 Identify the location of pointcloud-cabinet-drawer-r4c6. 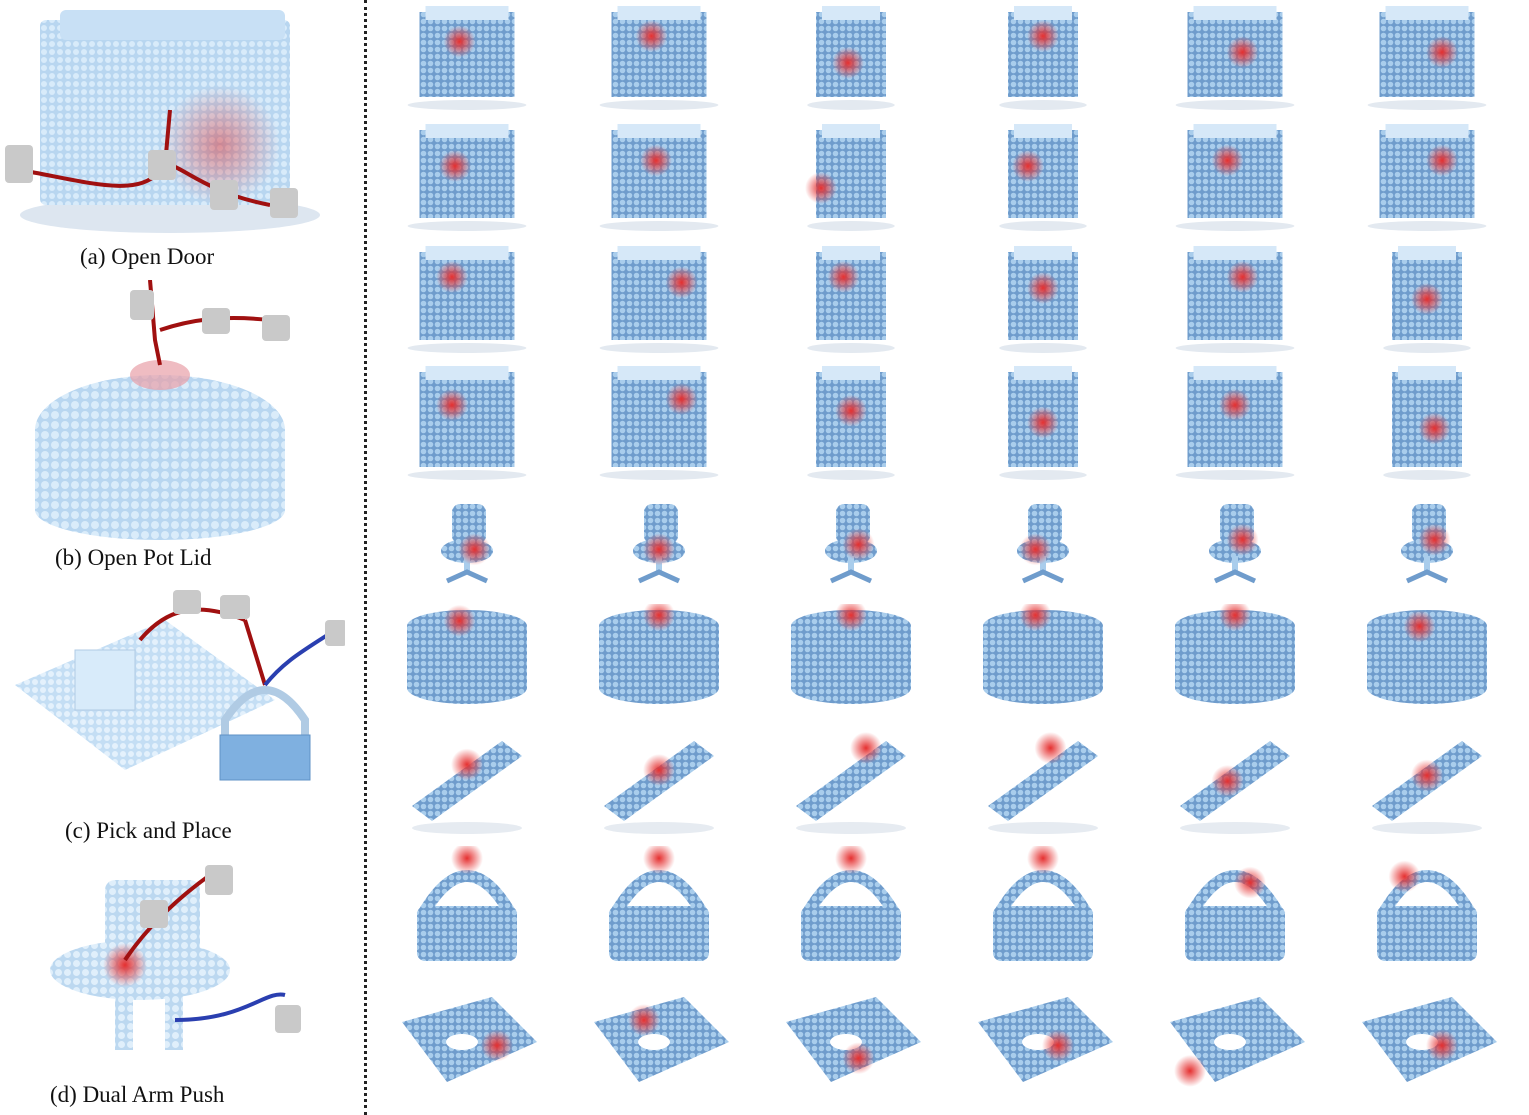
(1427, 422).